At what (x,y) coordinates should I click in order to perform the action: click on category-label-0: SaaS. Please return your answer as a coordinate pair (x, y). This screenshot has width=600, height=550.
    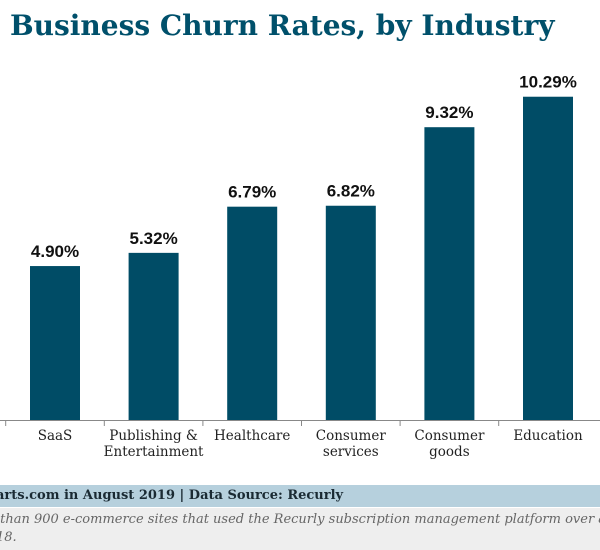
    Looking at the image, I should click on (55, 436).